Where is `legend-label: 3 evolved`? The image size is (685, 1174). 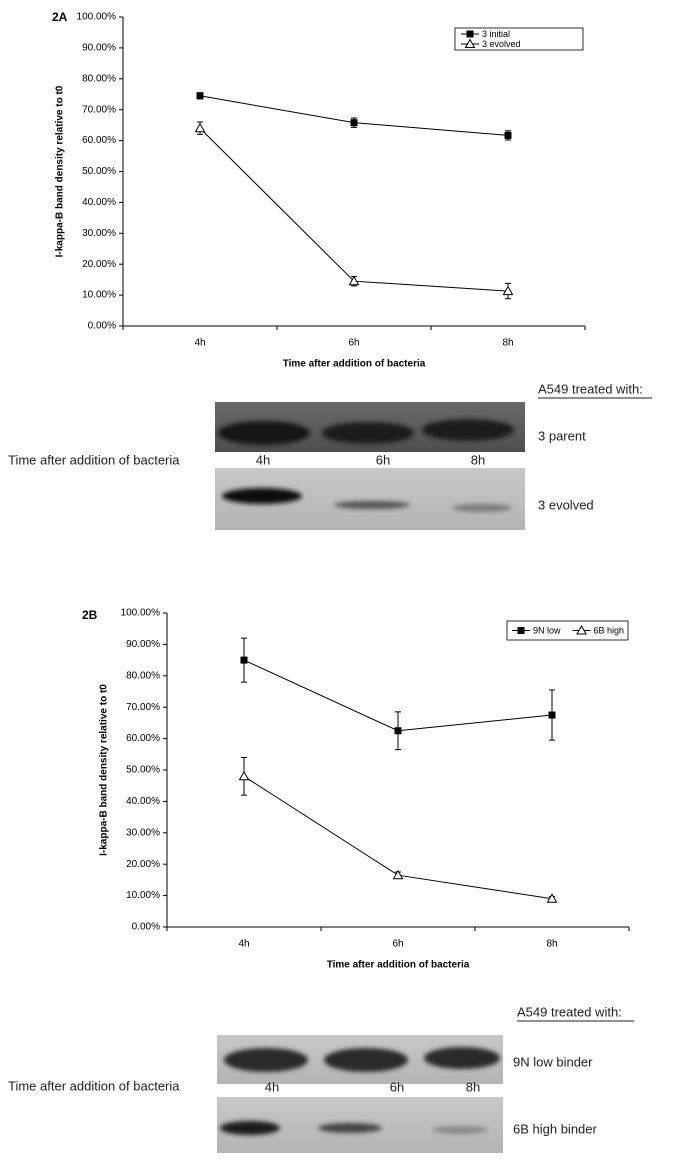 legend-label: 3 evolved is located at coordinates (501, 44).